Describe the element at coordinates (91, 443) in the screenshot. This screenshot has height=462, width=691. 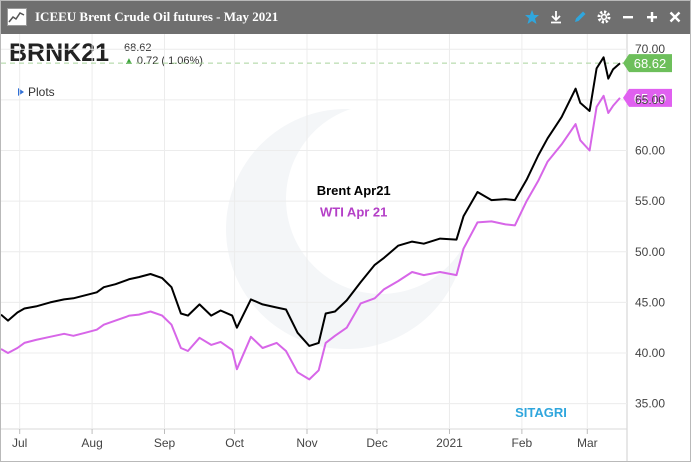
I see `x-tick-label: Aug` at that location.